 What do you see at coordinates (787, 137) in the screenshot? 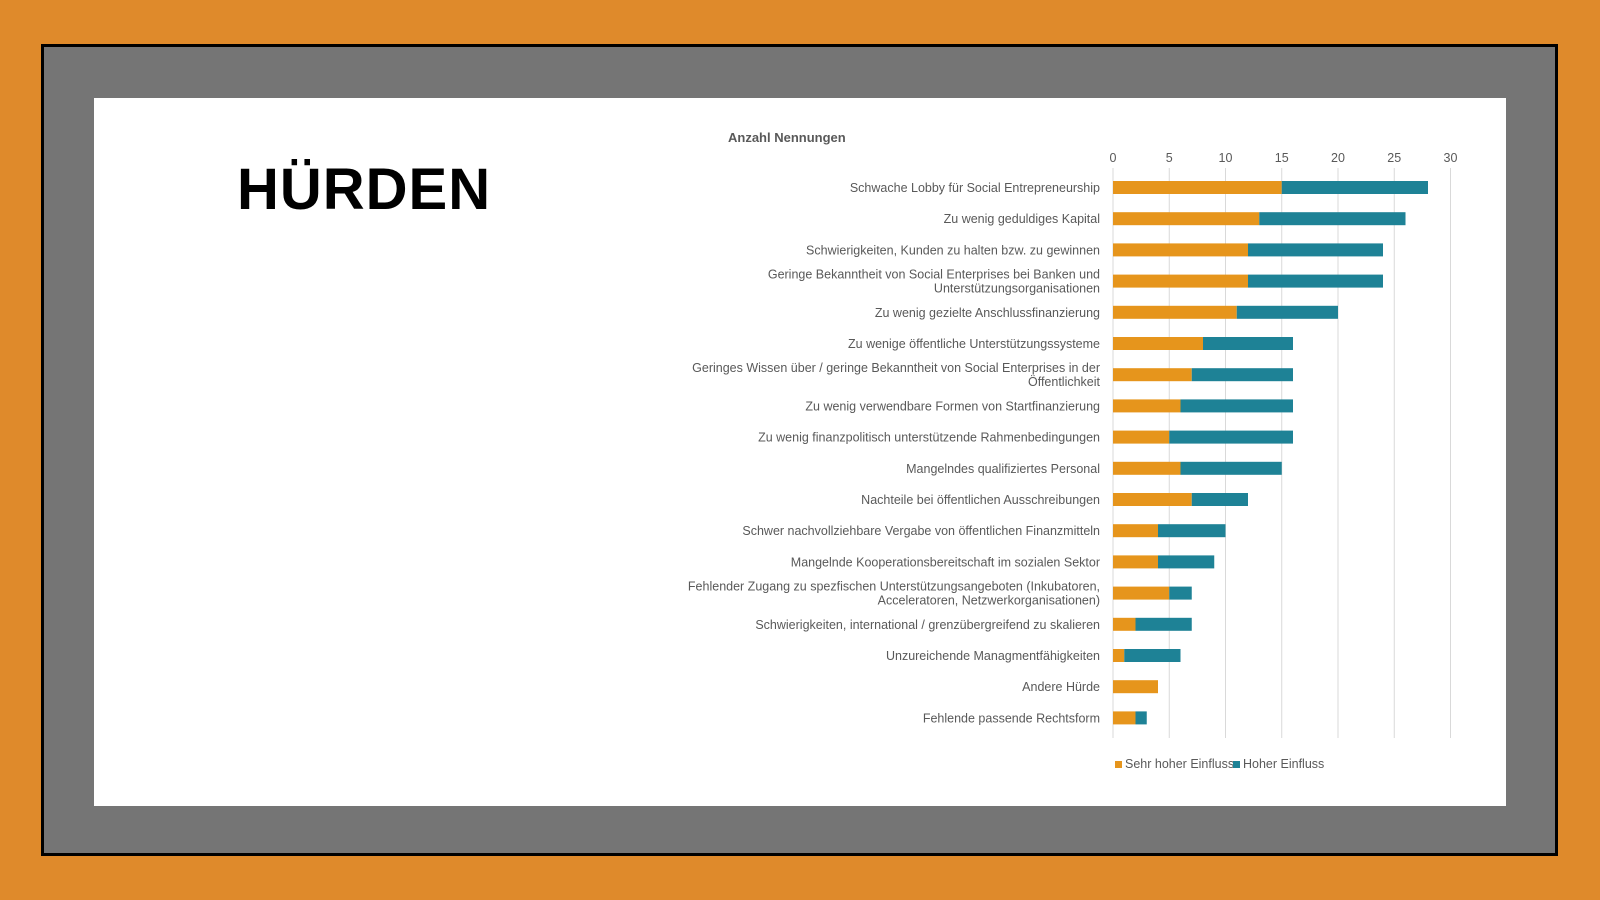
I see `chart-title: Anzahl Nennungen` at bounding box center [787, 137].